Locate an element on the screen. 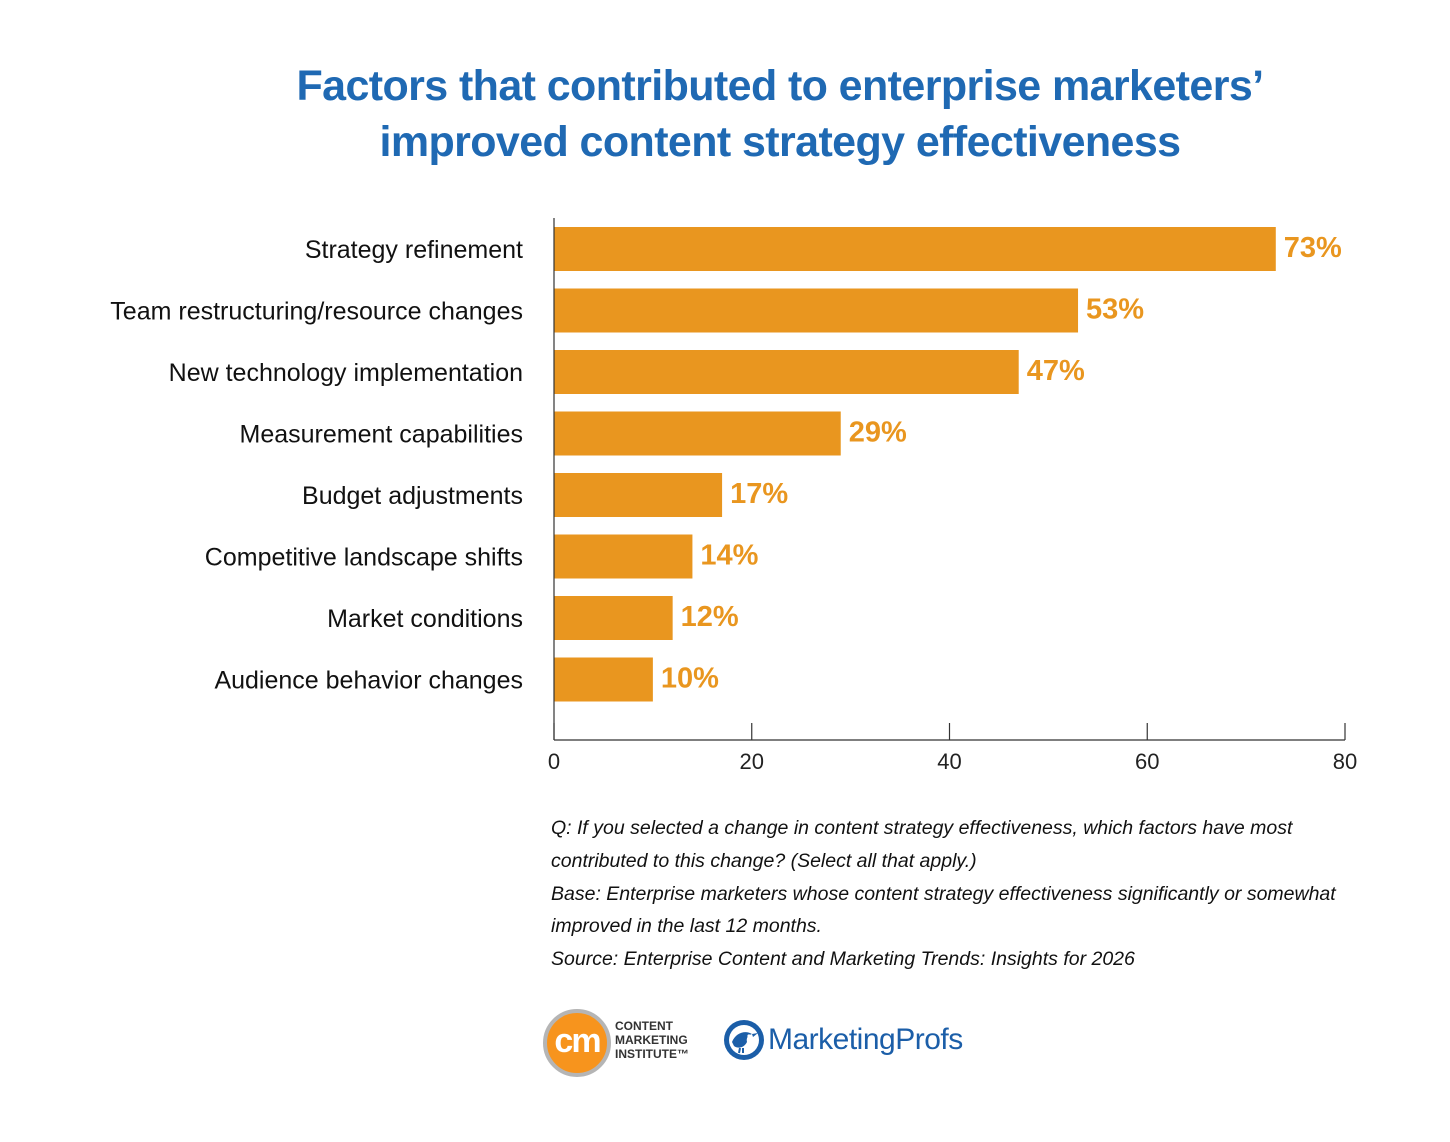  marketingprofs-wordmark: MarketingProfs is located at coordinates (865, 1039).